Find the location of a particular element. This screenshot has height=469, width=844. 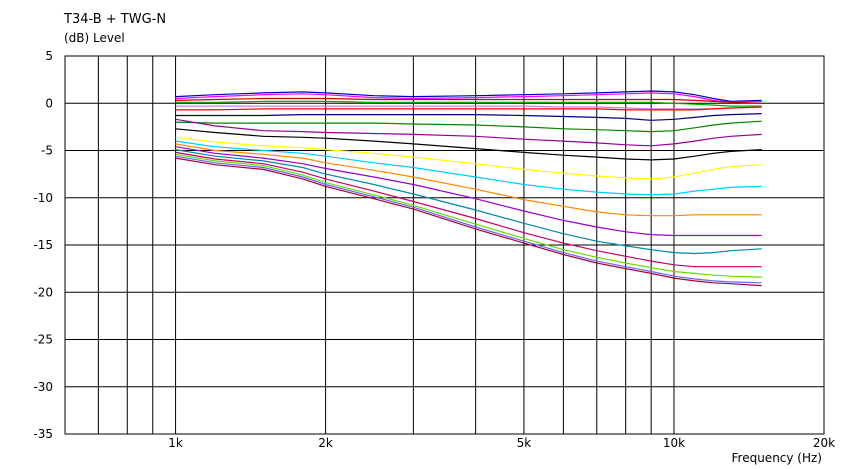

x-axis-label: Frequency (Hz) is located at coordinates (777, 458).